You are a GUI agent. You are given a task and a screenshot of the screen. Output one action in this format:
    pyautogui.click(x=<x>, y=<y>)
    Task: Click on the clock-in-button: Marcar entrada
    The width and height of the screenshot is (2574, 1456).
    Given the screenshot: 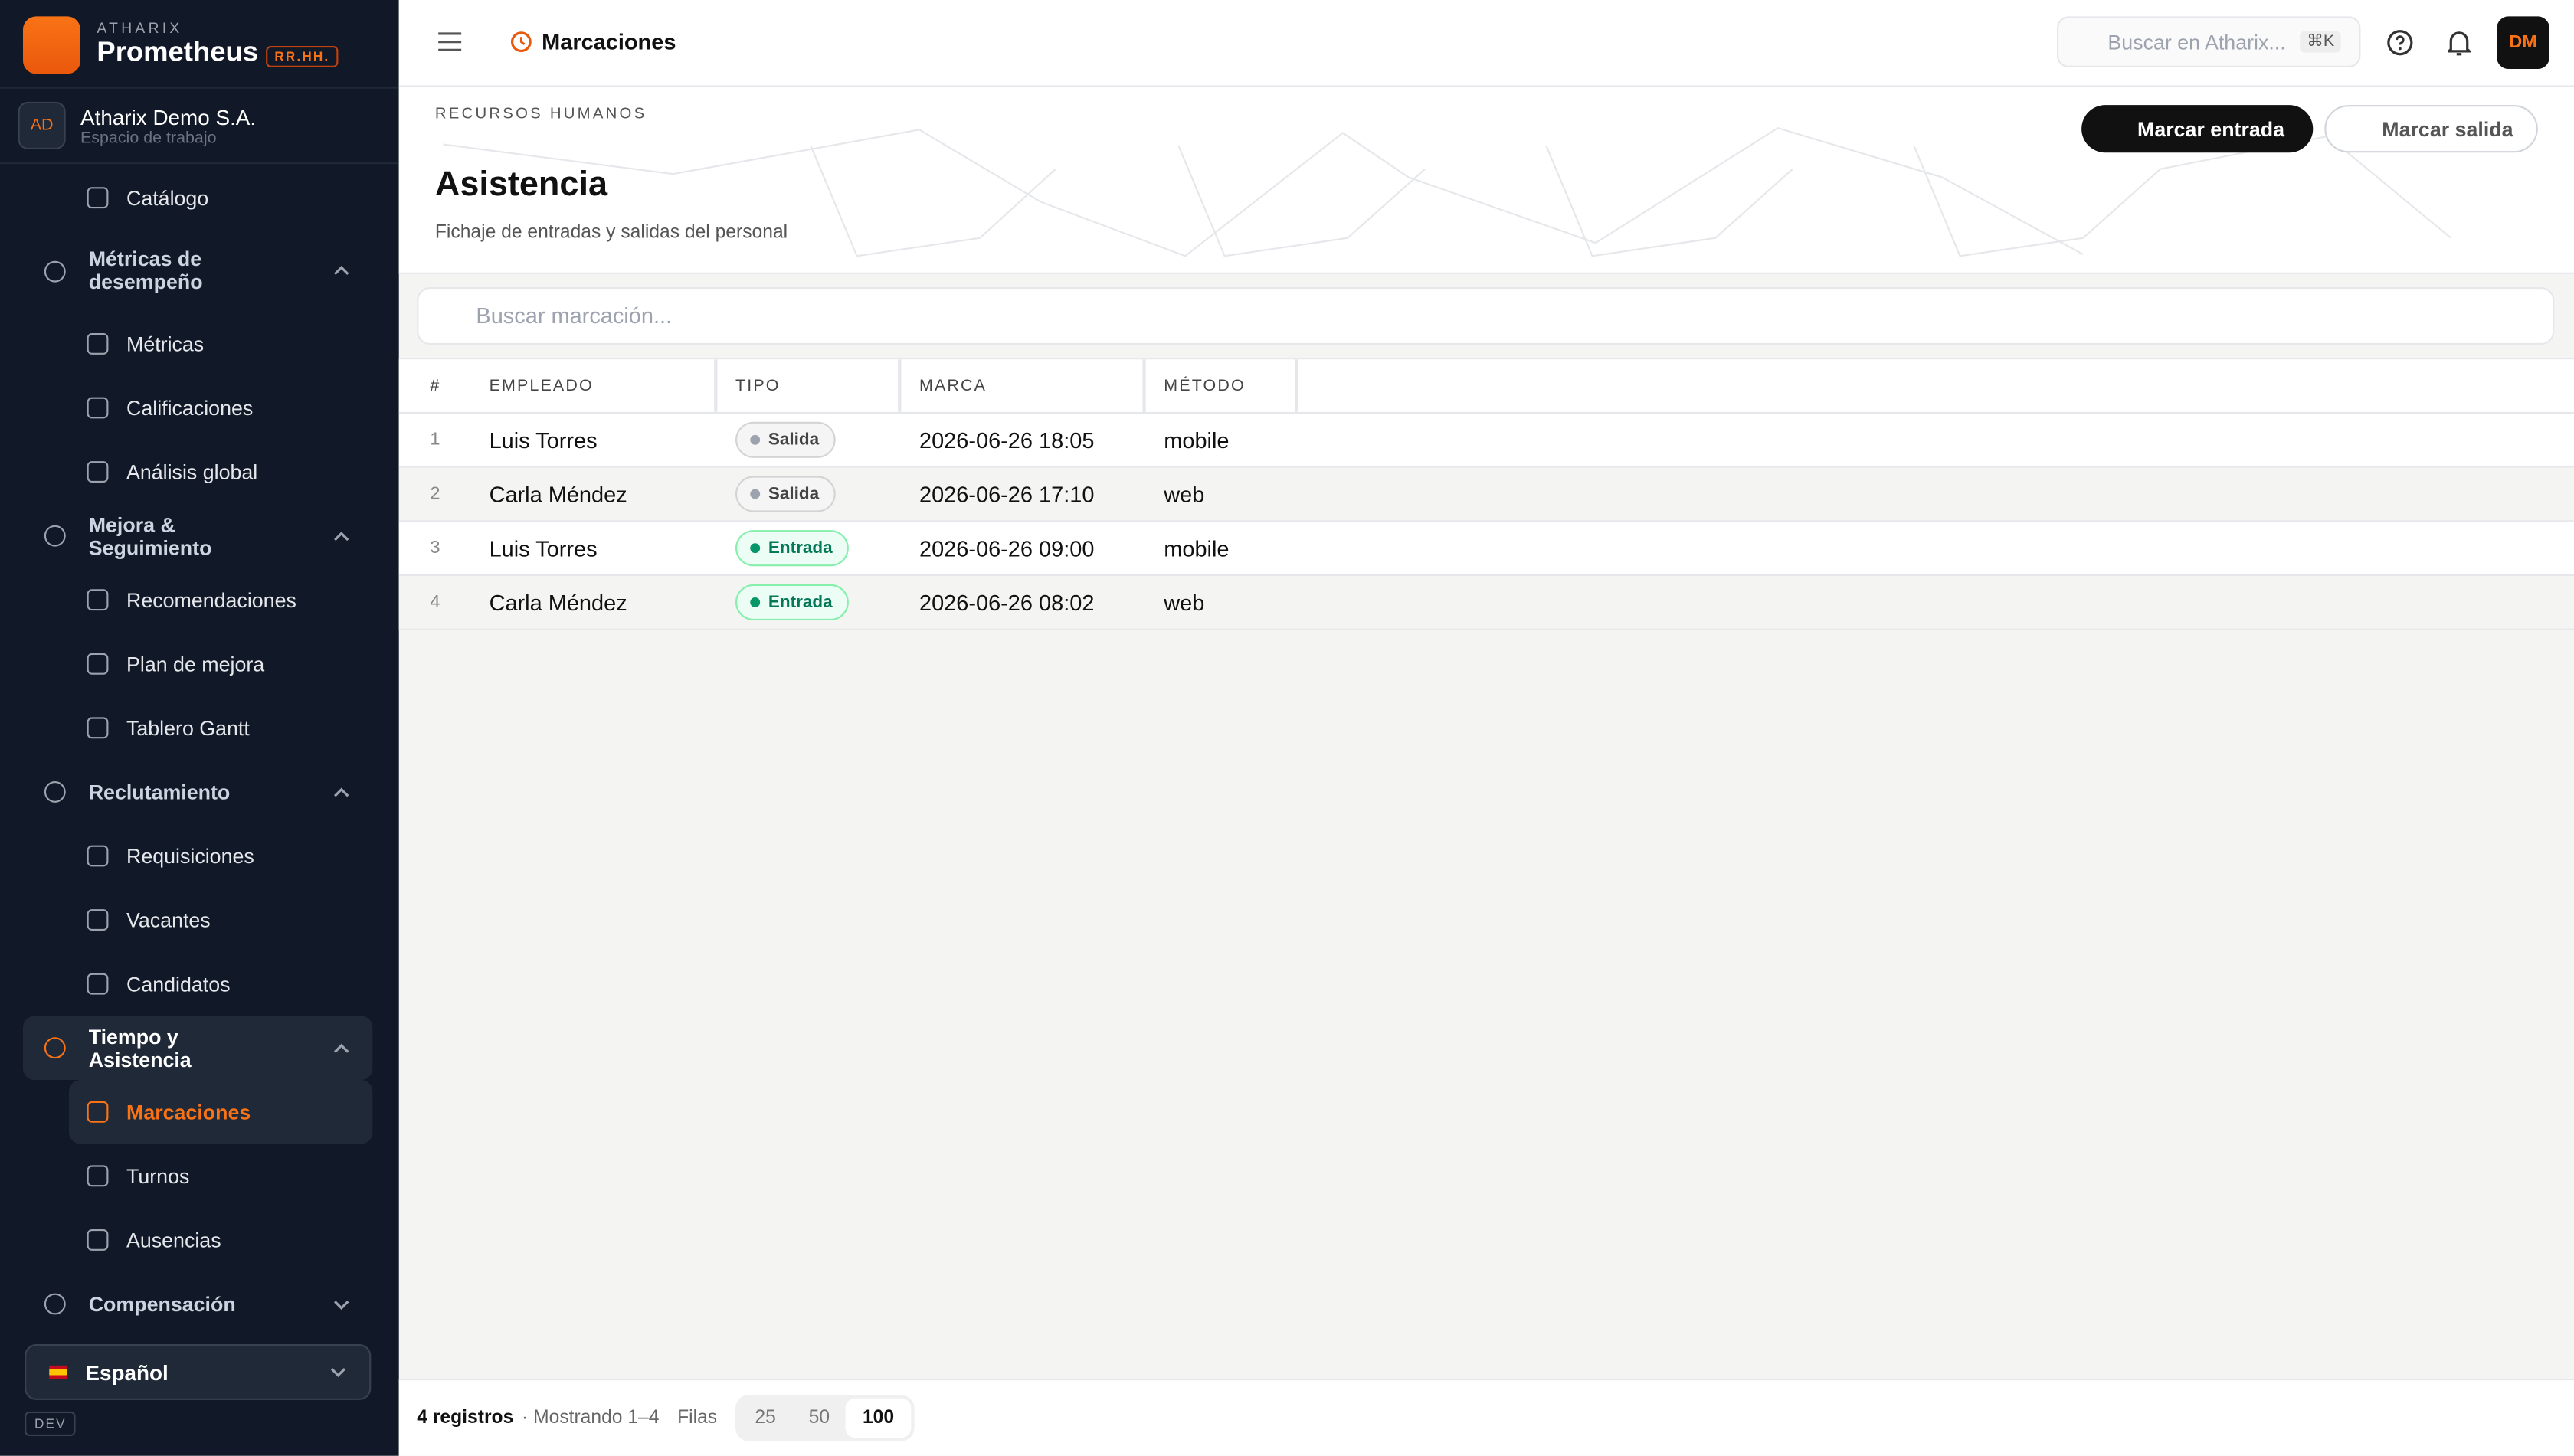 What is the action you would take?
    pyautogui.click(x=2197, y=129)
    